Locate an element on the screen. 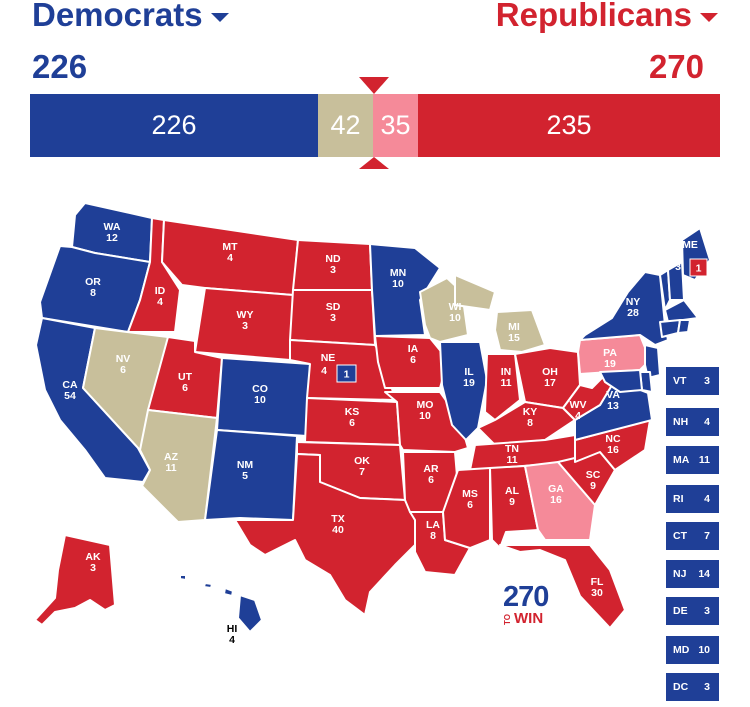 The width and height of the screenshot is (750, 707). small-state-ev: 14 is located at coordinates (704, 574).